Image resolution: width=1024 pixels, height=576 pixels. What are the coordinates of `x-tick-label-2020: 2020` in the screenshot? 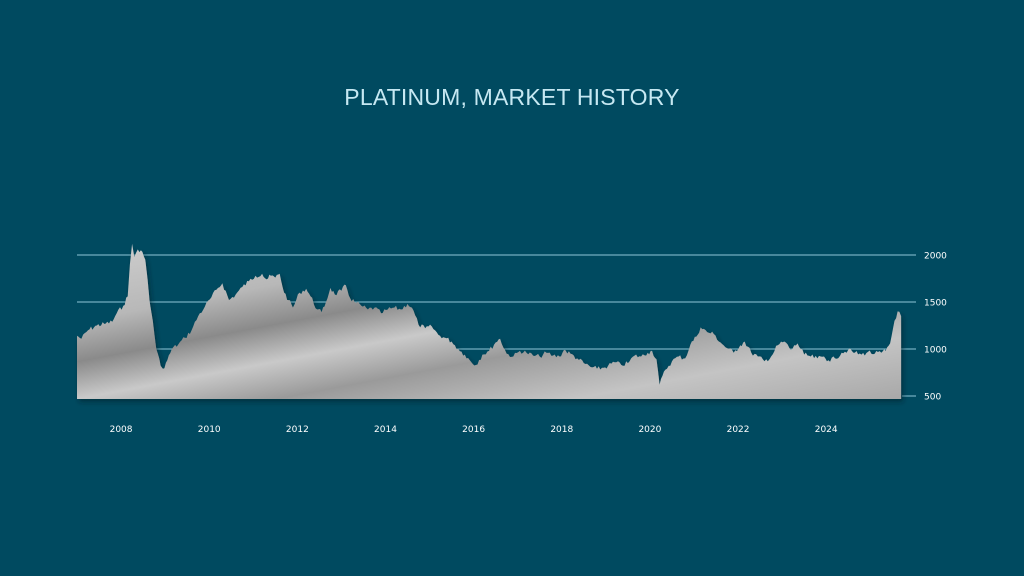 It's located at (649, 430).